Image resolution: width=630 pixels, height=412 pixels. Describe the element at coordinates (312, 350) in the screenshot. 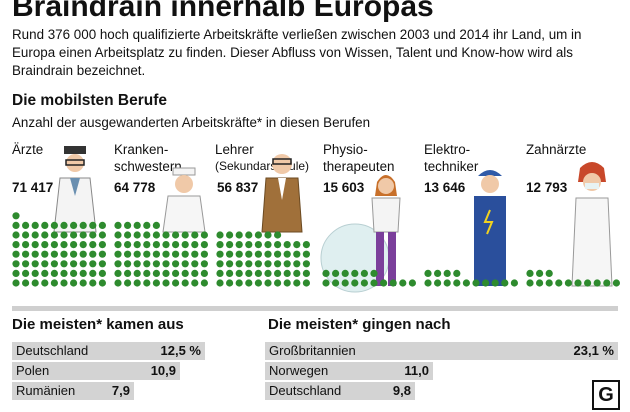

I see `bar-label: Großbritannien` at that location.